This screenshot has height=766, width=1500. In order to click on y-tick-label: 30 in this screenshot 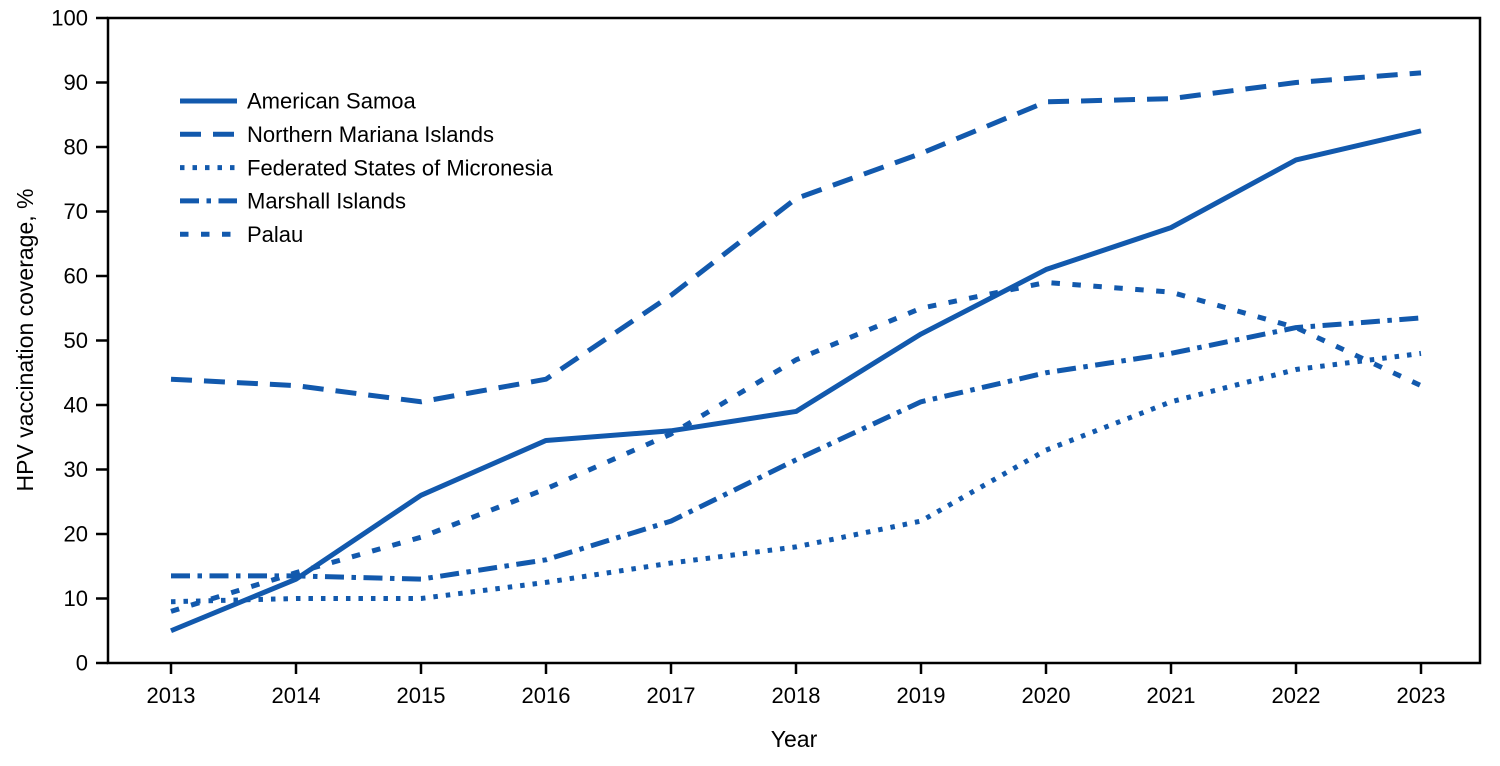, I will do `click(76, 469)`.